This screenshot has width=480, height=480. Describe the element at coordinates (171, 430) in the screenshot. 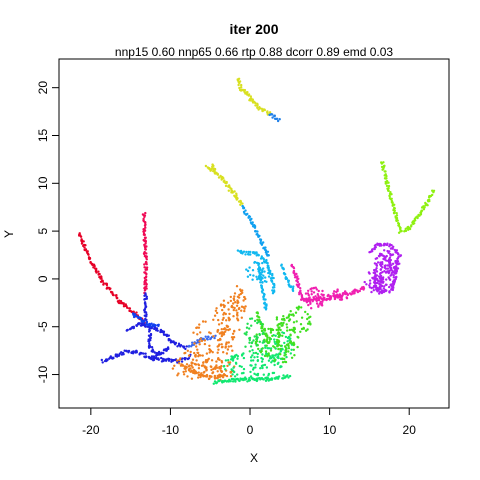

I see `x-tick-label: -10` at that location.